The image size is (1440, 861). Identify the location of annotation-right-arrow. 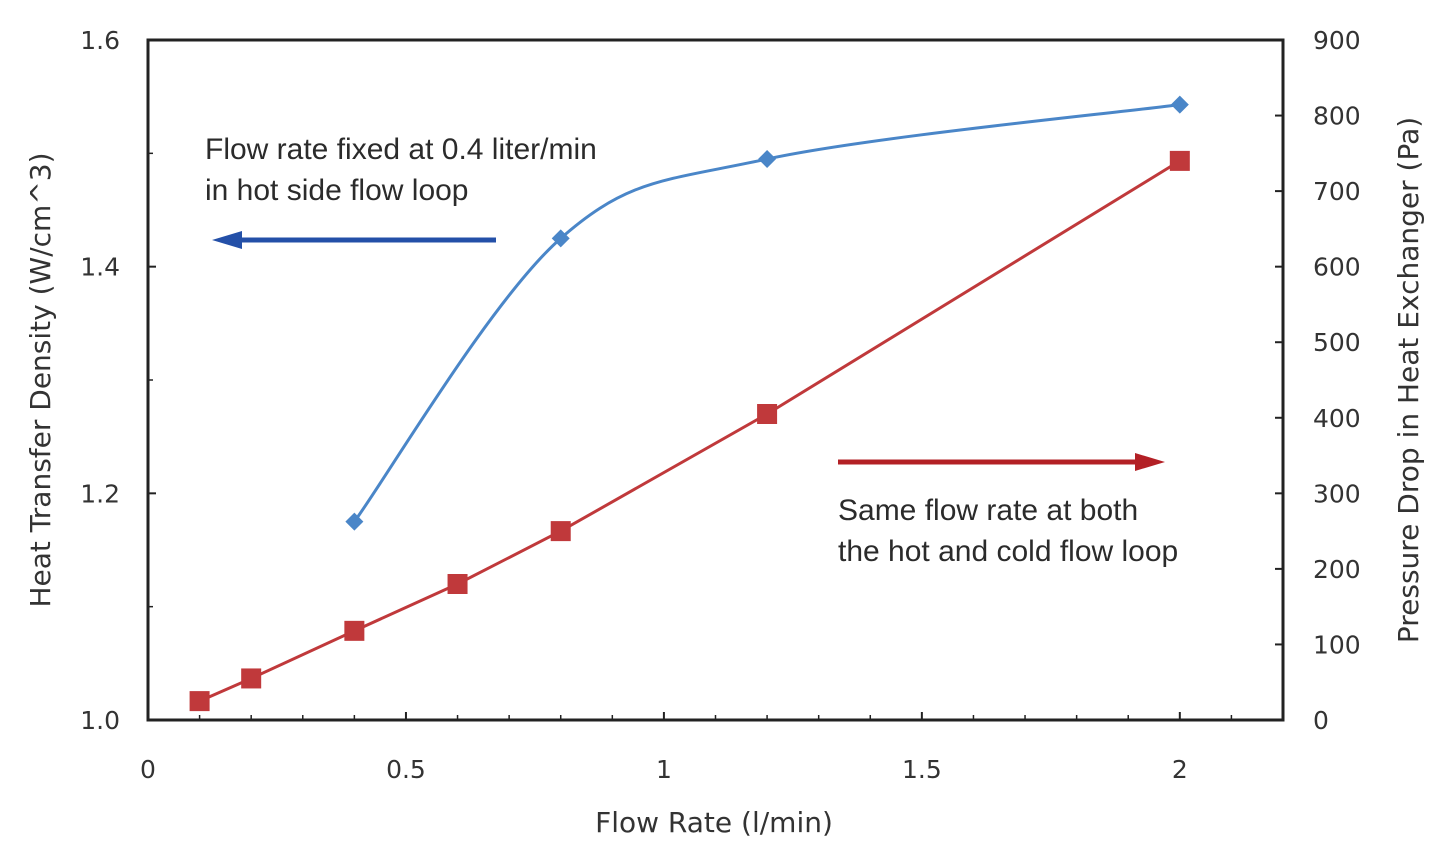
(1001, 462).